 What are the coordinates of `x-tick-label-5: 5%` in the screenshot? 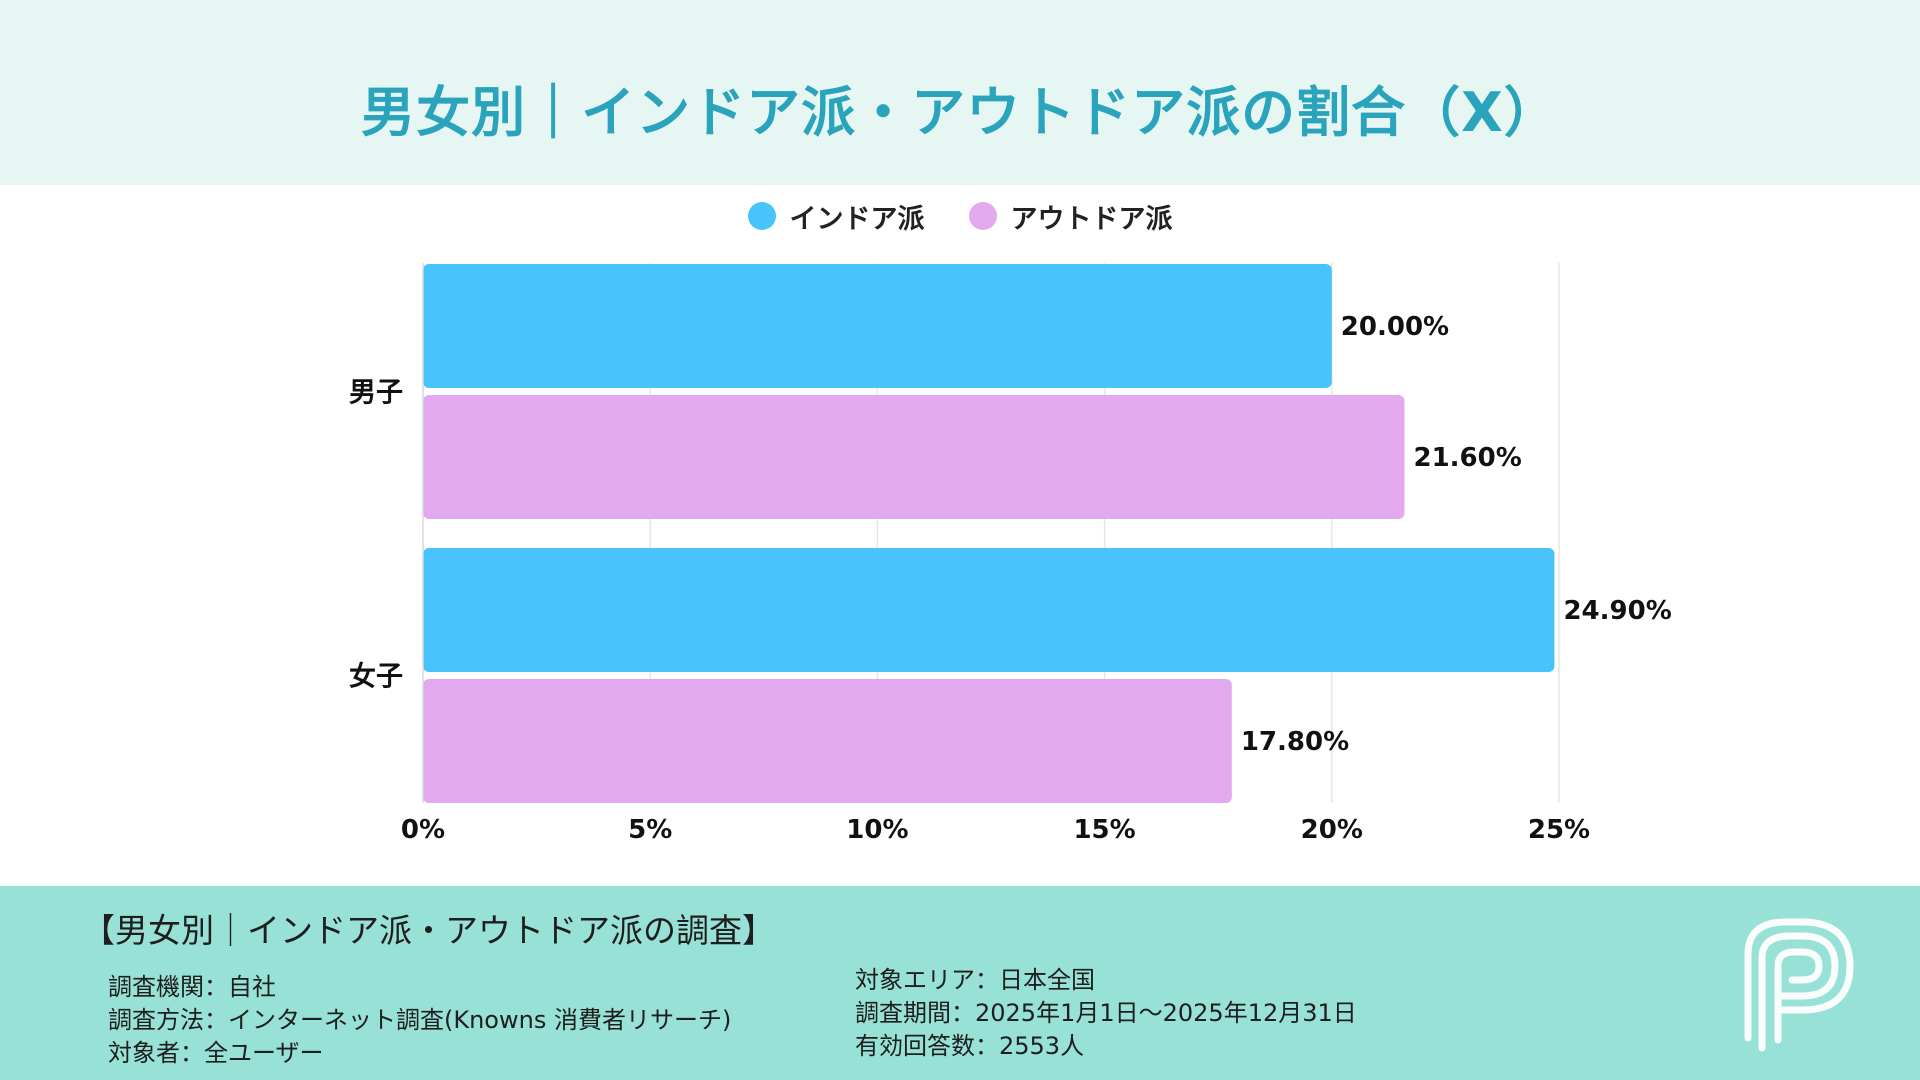 It's located at (650, 830).